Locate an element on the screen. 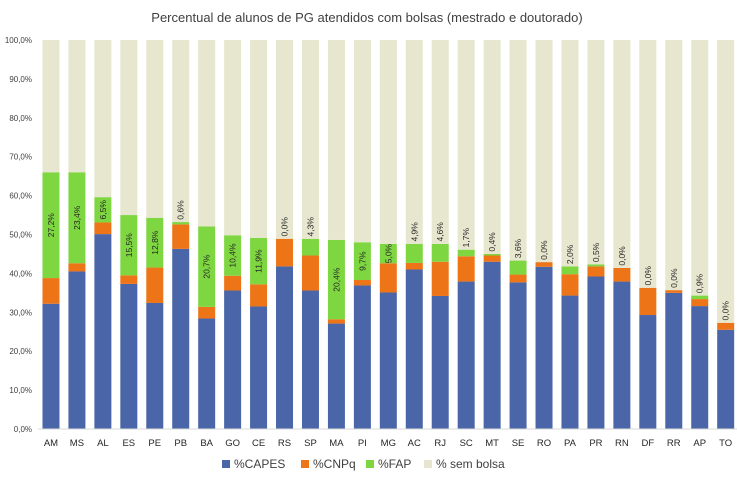 Image resolution: width=737 pixels, height=484 pixels. x-tick-label: PR is located at coordinates (595, 443).